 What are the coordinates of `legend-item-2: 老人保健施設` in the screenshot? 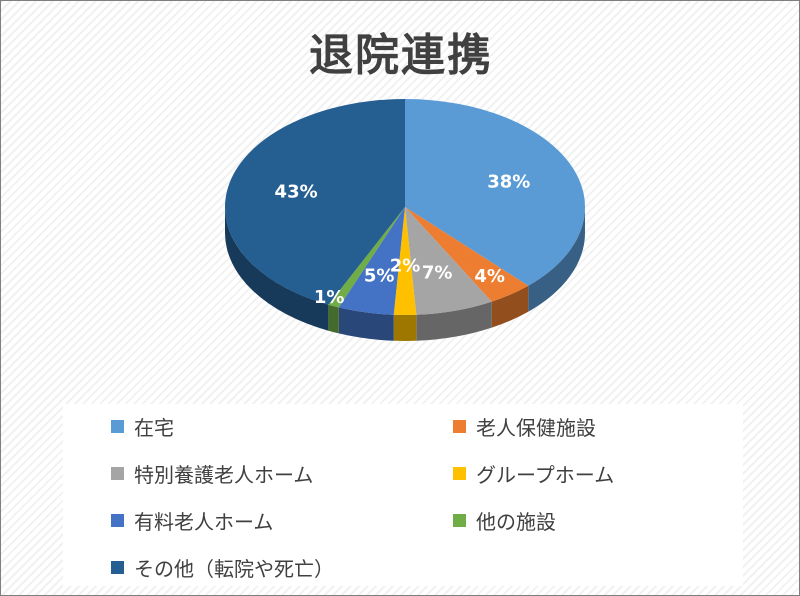 It's located at (524, 426).